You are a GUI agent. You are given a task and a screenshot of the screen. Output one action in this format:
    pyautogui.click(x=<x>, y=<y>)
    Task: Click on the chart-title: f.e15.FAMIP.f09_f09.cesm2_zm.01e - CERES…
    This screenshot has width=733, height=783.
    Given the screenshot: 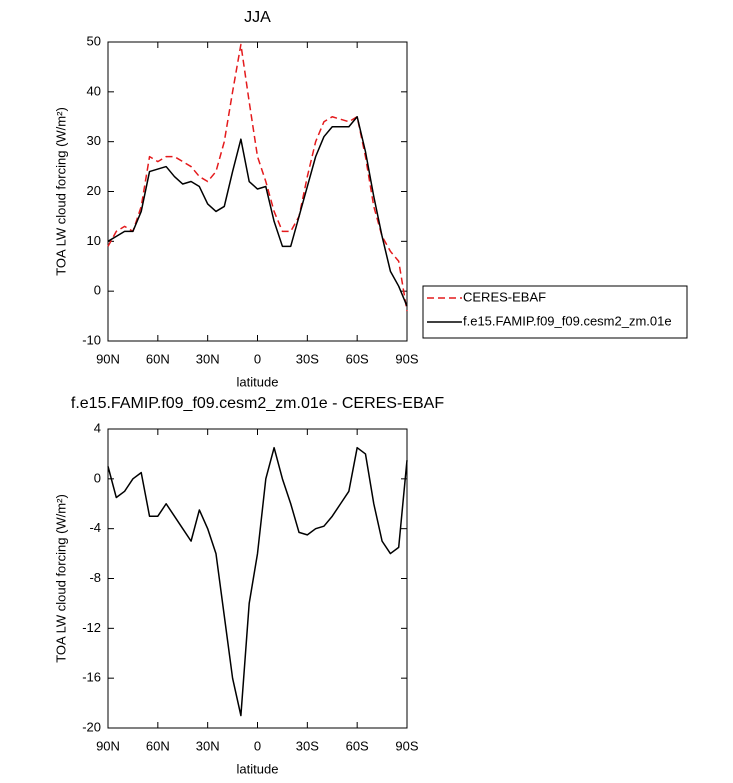 What is the action you would take?
    pyautogui.click(x=257, y=403)
    